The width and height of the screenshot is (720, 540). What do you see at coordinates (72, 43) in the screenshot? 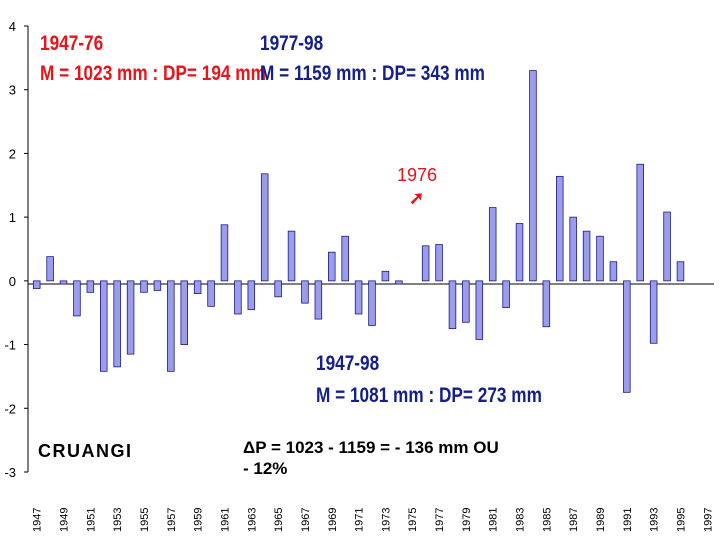
I see `period-1947-76-title: 1947-76` at bounding box center [72, 43].